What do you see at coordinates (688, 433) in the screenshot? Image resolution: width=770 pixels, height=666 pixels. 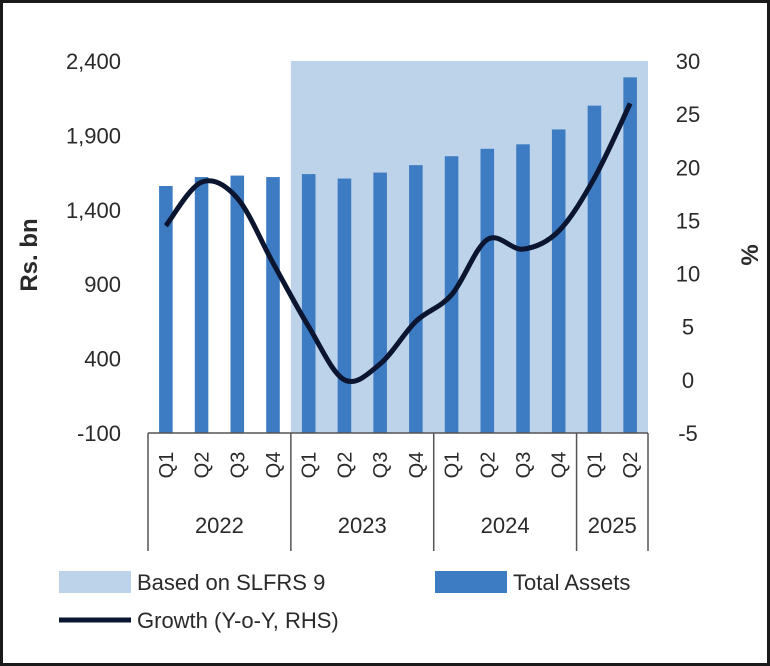 I see `right-tick-label: -5` at bounding box center [688, 433].